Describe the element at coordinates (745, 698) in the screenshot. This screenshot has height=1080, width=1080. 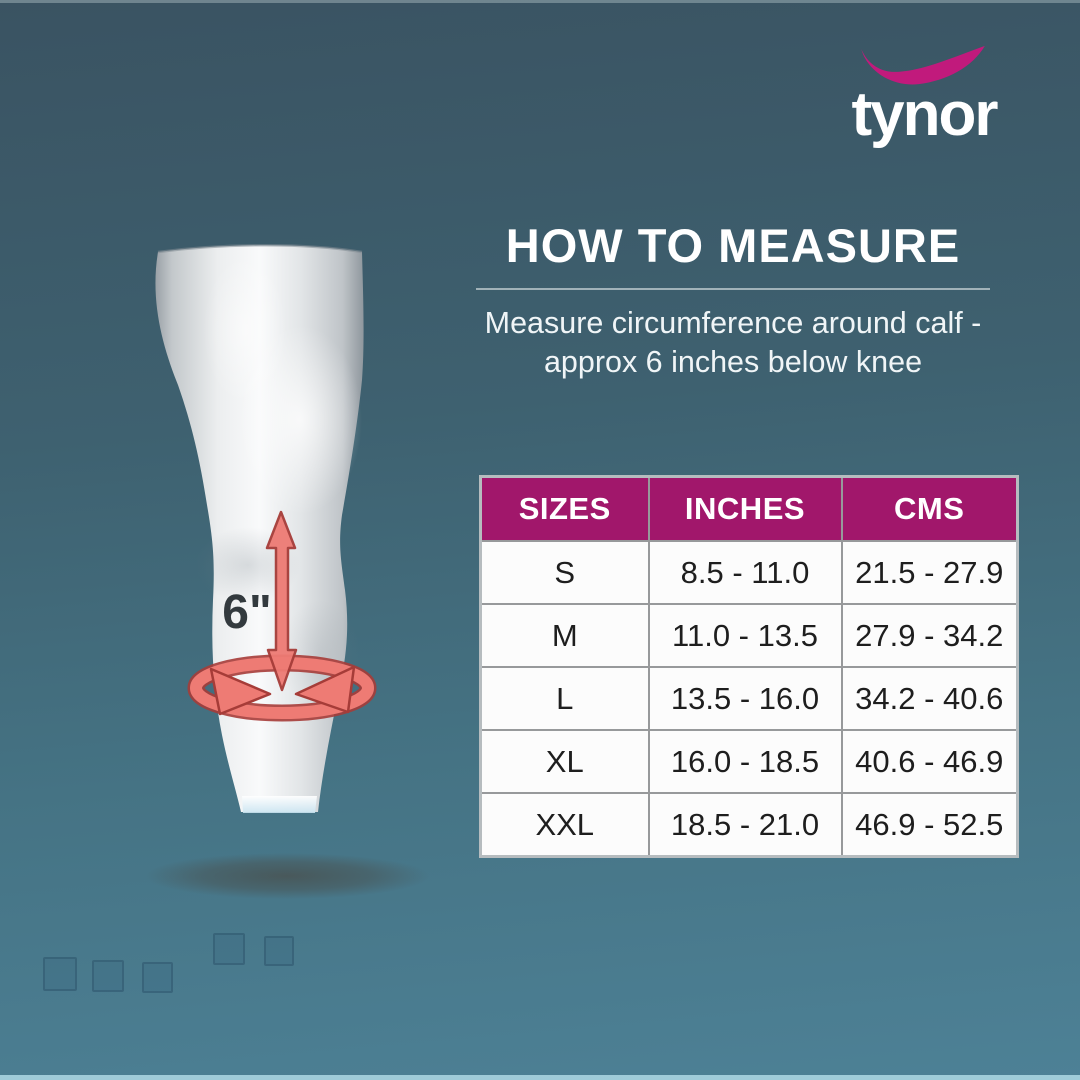
I see `size-cell-inches: 13.5 - 16.0` at that location.